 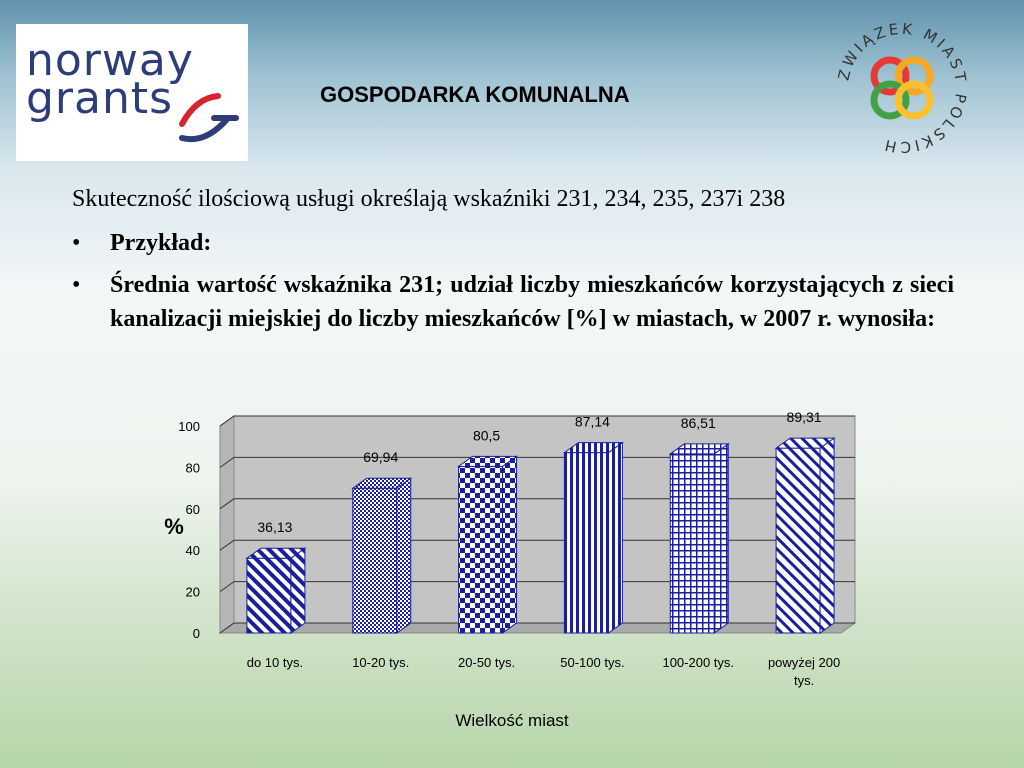 What do you see at coordinates (209, 117) in the screenshot?
I see `norway-grants-emblem-icon` at bounding box center [209, 117].